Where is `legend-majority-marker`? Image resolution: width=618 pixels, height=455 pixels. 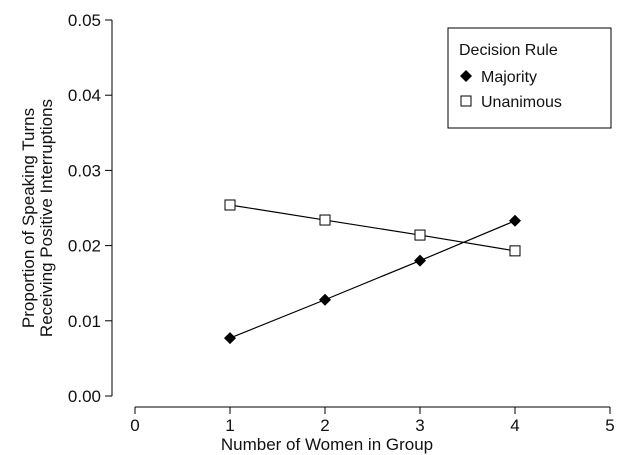 legend-majority-marker is located at coordinates (466, 76).